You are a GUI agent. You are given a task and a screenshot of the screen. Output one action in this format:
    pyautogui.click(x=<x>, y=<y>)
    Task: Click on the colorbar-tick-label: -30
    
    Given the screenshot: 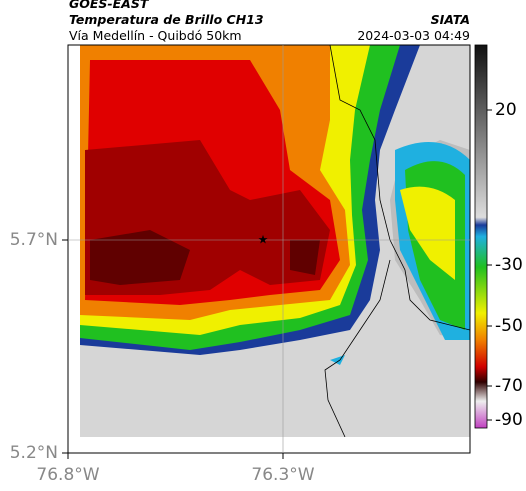 What is the action you would take?
    pyautogui.click(x=509, y=265)
    